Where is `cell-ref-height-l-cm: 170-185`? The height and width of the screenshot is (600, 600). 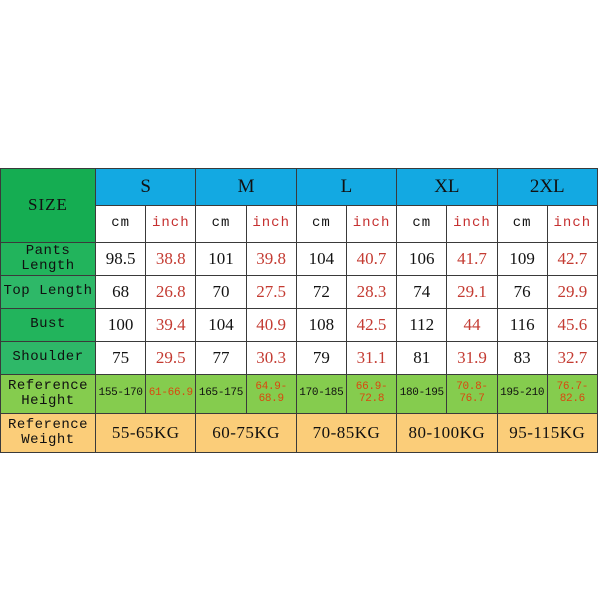
cell-ref-height-l-cm: 170-185 is located at coordinates (321, 394).